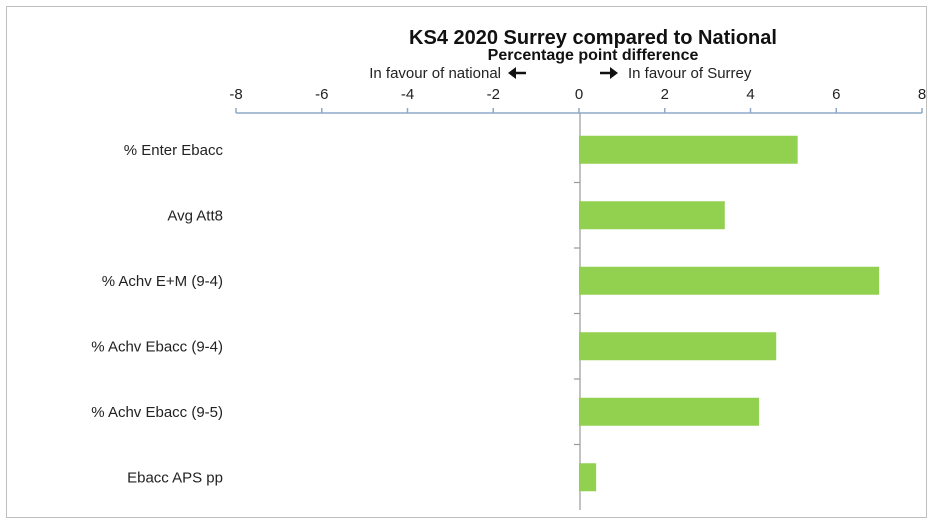 The width and height of the screenshot is (935, 526). I want to click on x-tick-label: -2, so click(493, 94).